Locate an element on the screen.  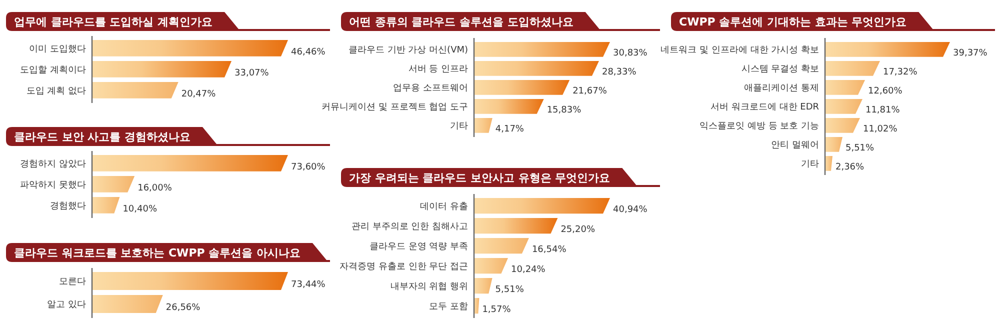
chart-title: 클라우드 보안 사고를 경험하셨나요 is located at coordinates (102, 137).